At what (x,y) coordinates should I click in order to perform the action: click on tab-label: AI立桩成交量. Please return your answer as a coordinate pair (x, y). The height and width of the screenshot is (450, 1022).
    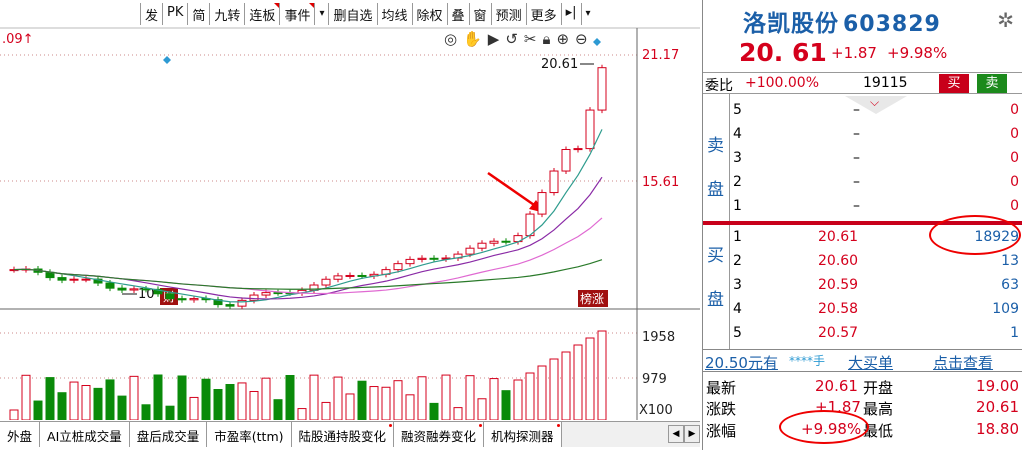
    Looking at the image, I should click on (84, 436).